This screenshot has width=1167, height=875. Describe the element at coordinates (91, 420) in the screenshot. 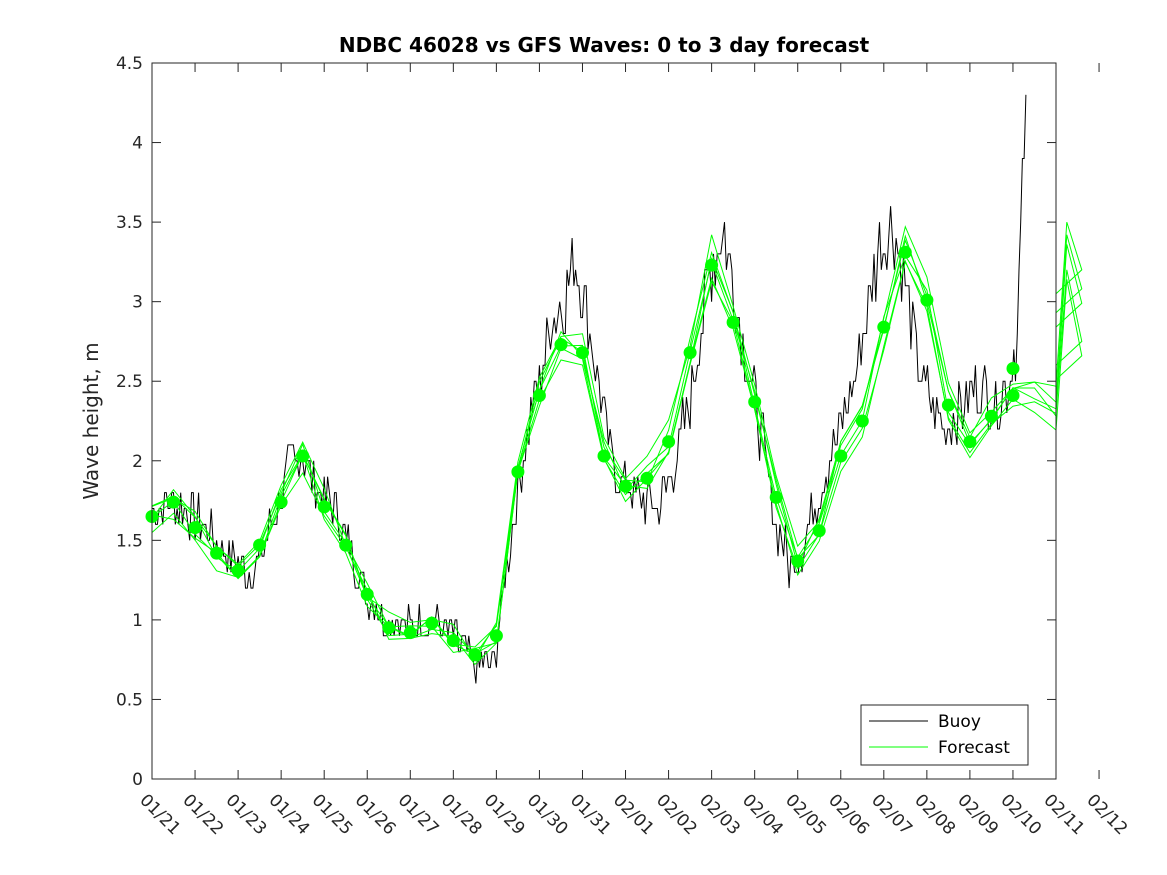

I see `y-axis-label: Wave height, m` at that location.